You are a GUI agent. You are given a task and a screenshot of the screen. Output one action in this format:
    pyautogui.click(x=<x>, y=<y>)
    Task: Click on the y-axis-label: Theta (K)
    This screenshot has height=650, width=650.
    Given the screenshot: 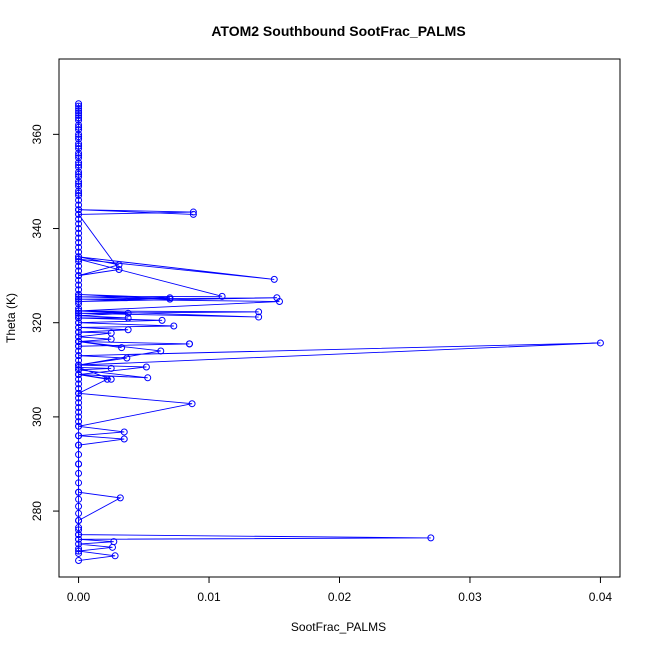 What is the action you would take?
    pyautogui.click(x=11, y=318)
    